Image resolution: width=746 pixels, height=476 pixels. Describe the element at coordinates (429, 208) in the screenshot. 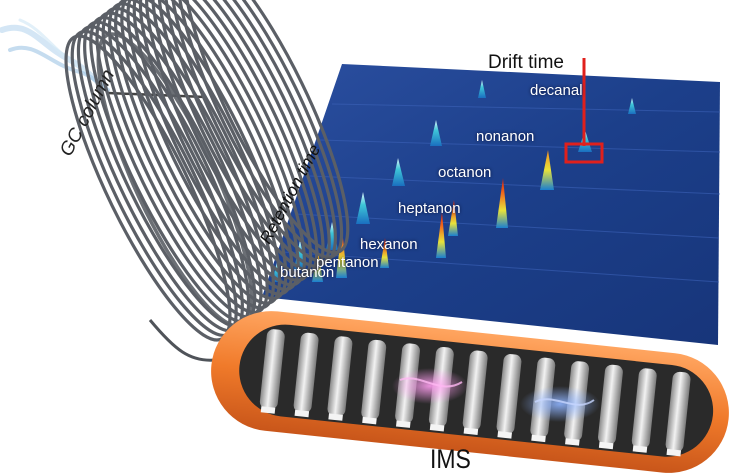

I see `compound-label-heptanon: heptanon` at that location.